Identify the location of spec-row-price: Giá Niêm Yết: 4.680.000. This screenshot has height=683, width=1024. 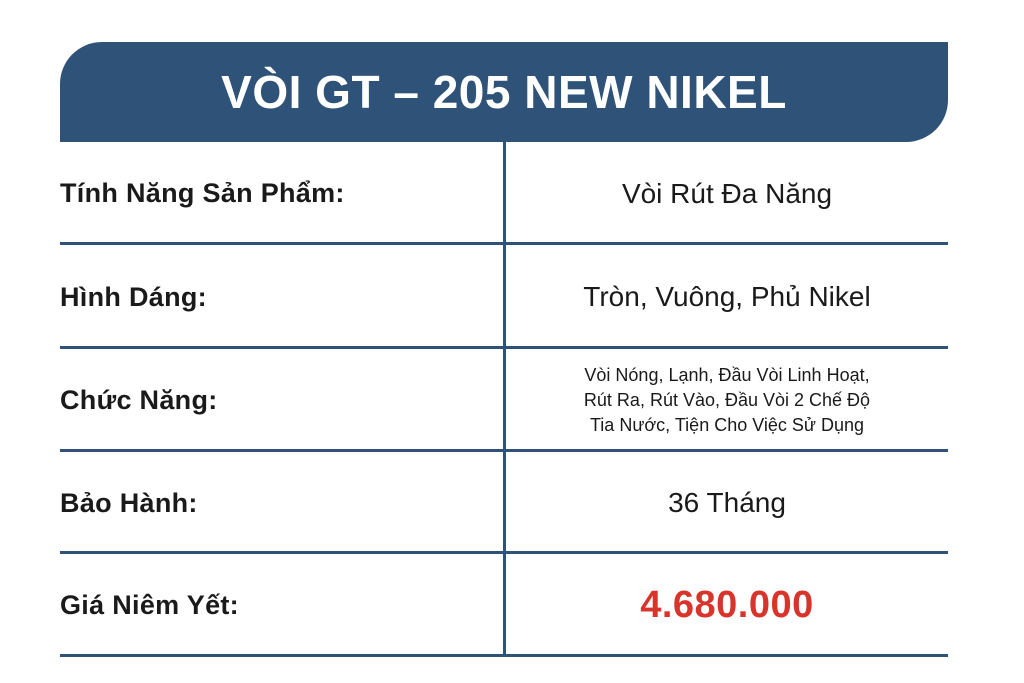
(504, 605).